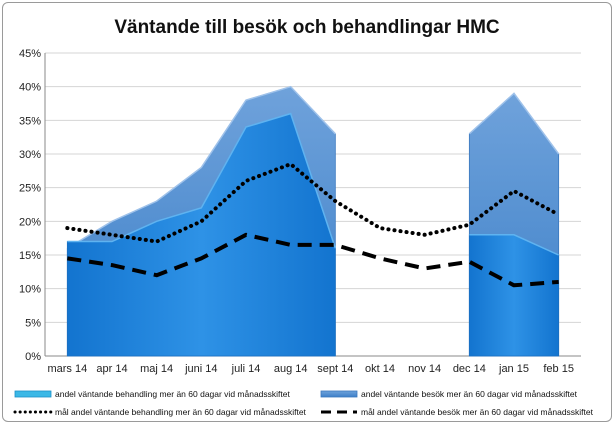  Describe the element at coordinates (246, 369) in the screenshot. I see `x-tick-label: juli 14` at that location.